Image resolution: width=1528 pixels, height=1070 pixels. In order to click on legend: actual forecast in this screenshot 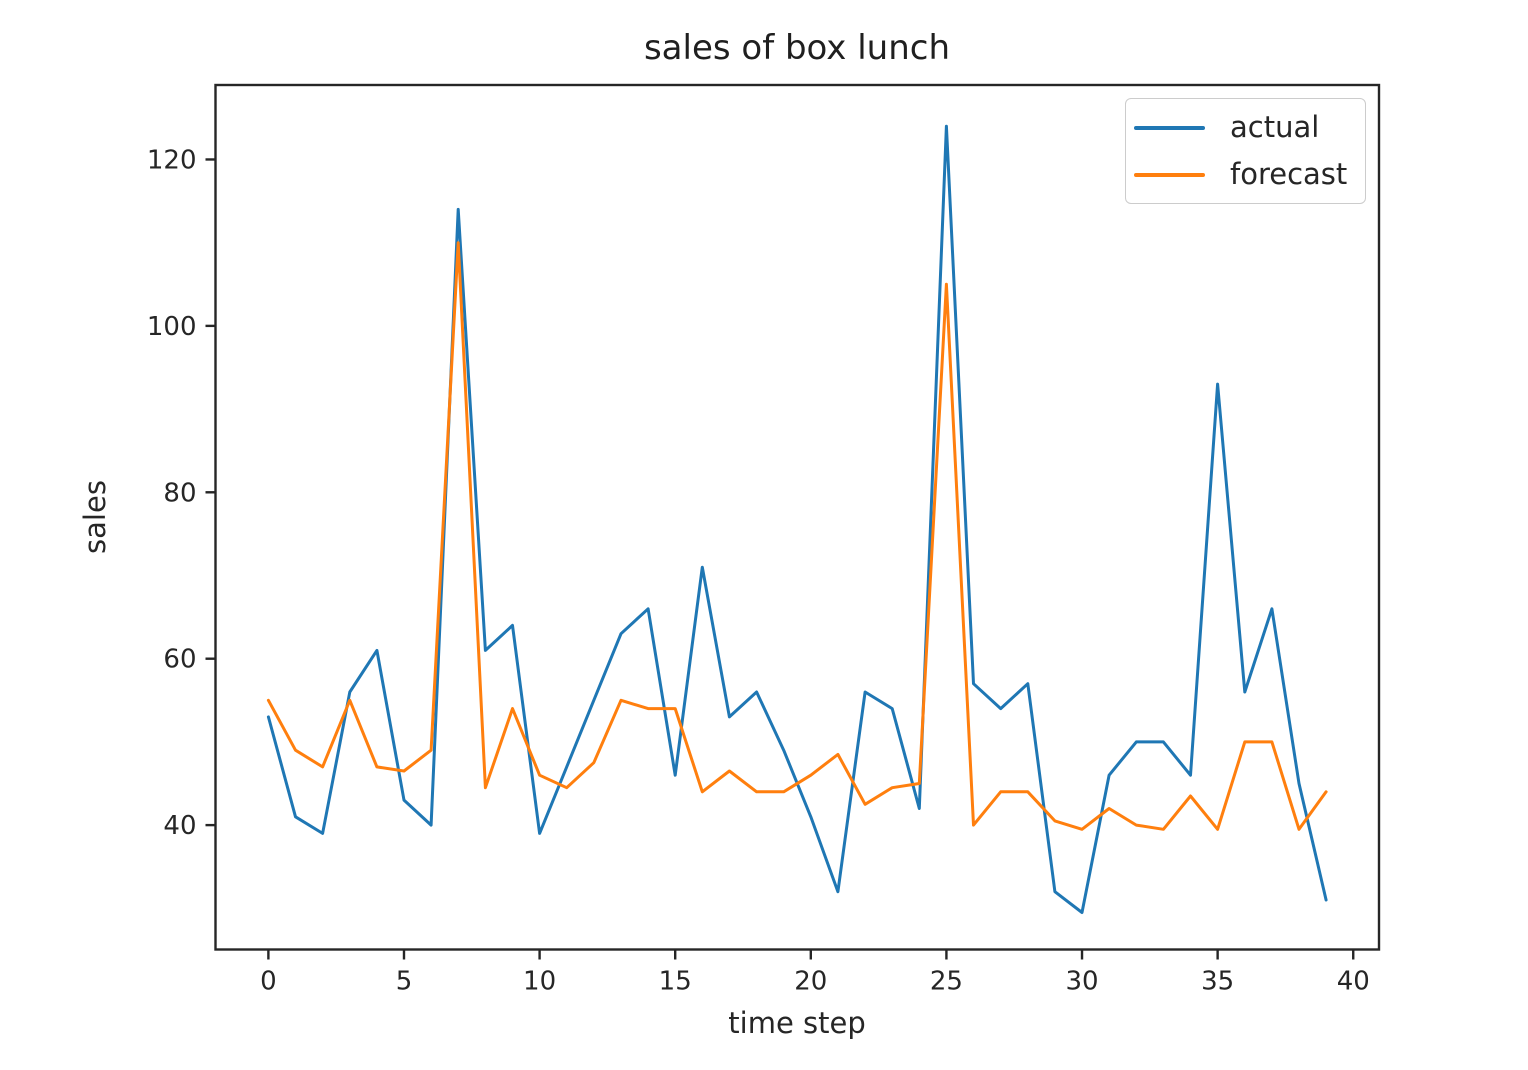, I will do `click(1245, 151)`.